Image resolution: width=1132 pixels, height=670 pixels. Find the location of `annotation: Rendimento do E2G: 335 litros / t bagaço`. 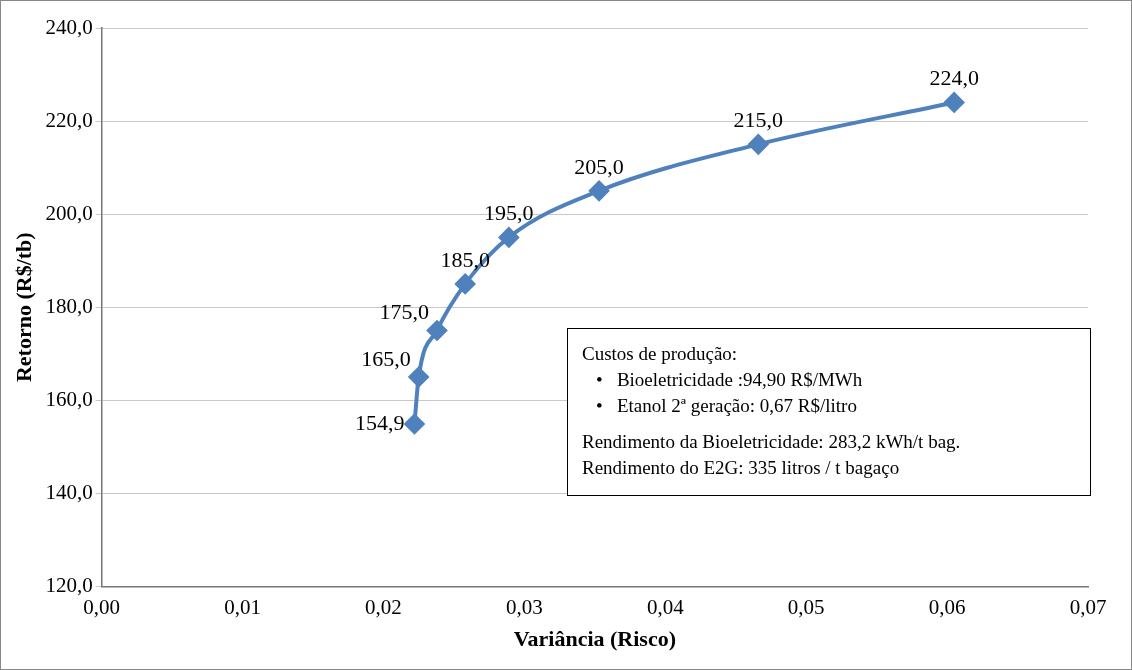

annotation: Rendimento do E2G: 335 litros / t bagaço is located at coordinates (741, 468).